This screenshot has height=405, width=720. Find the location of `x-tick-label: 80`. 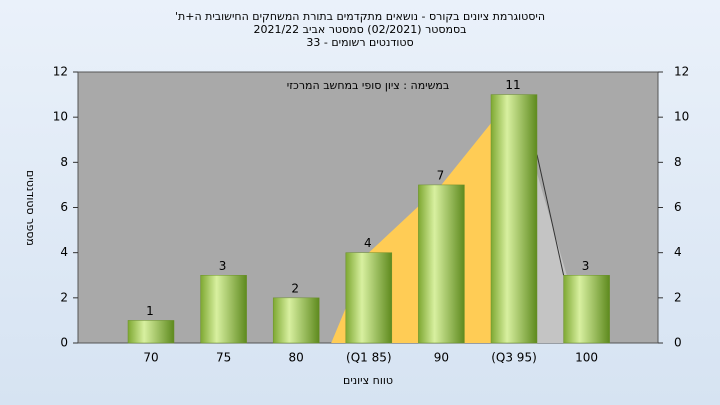

x-tick-label: 80 is located at coordinates (296, 358).